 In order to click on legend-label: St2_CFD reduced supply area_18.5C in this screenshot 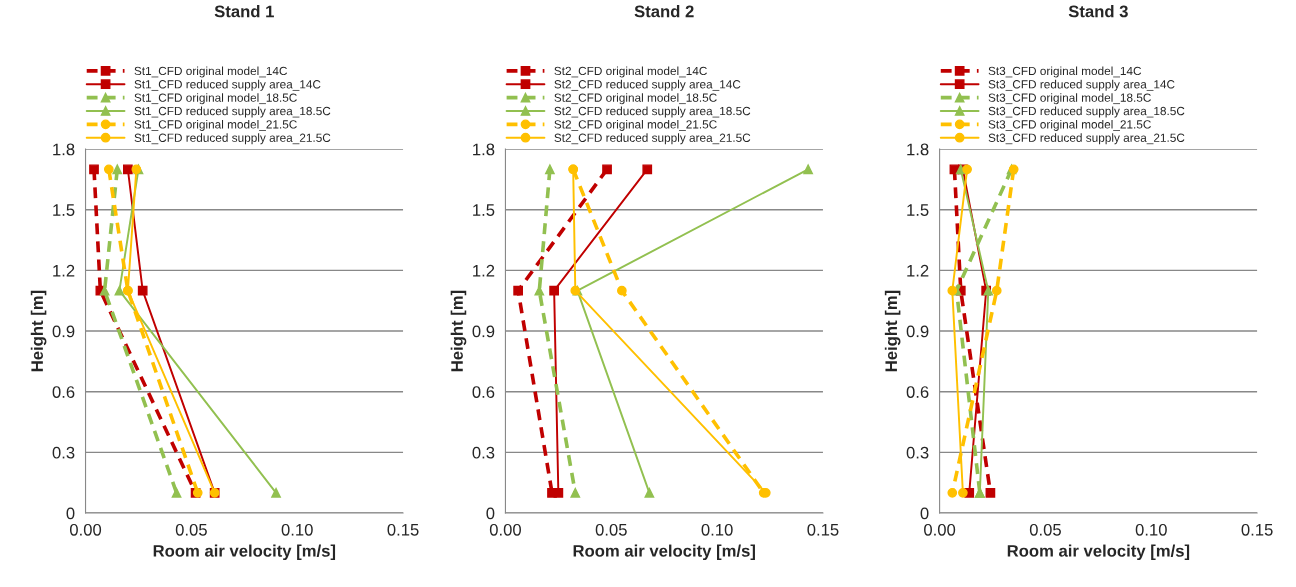, I will do `click(652, 112)`.